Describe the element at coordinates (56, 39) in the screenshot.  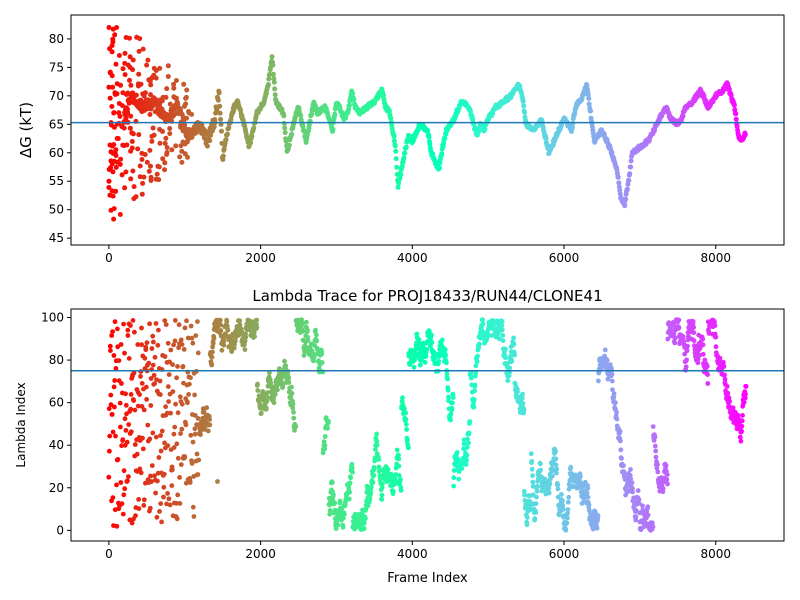
I see `delta-g-y-tick-label: 80` at that location.